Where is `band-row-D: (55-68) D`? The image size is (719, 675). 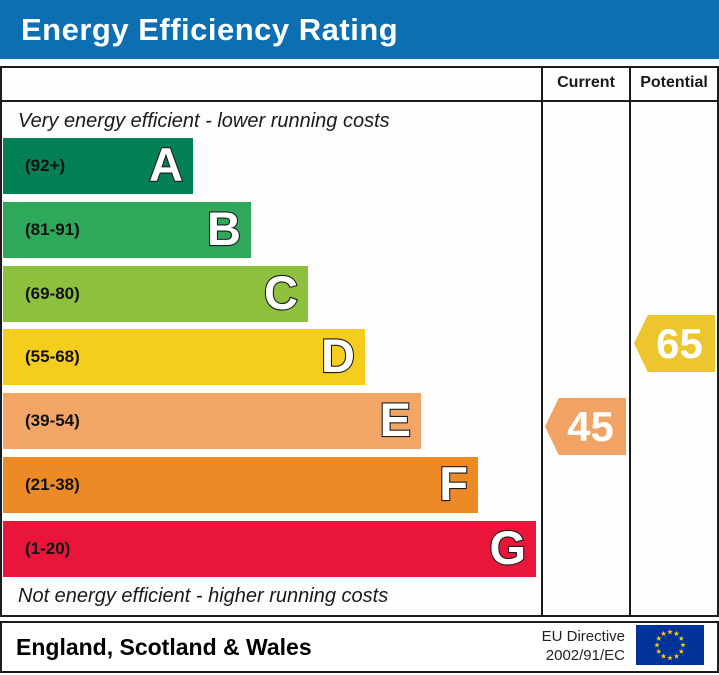 band-row-D: (55-68) D is located at coordinates (184, 356).